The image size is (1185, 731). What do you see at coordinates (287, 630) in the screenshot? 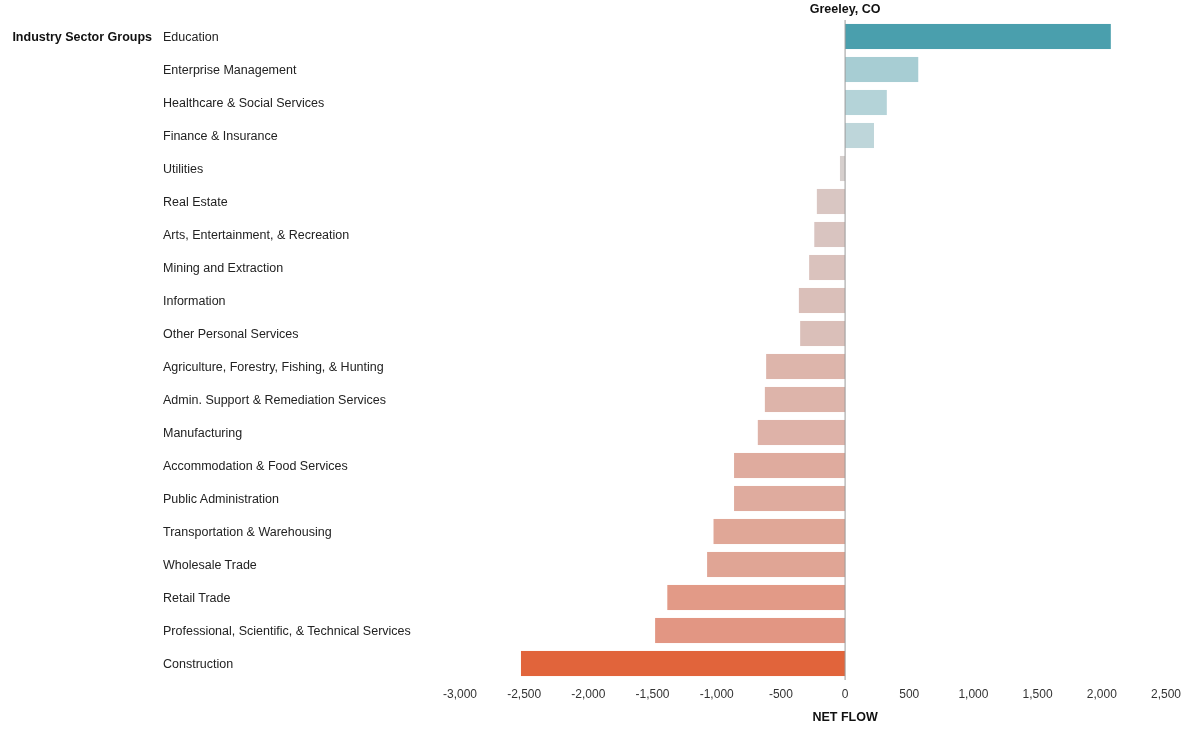
I see `y-tick-label: Professional, Scientific, & Technical Services` at bounding box center [287, 630].